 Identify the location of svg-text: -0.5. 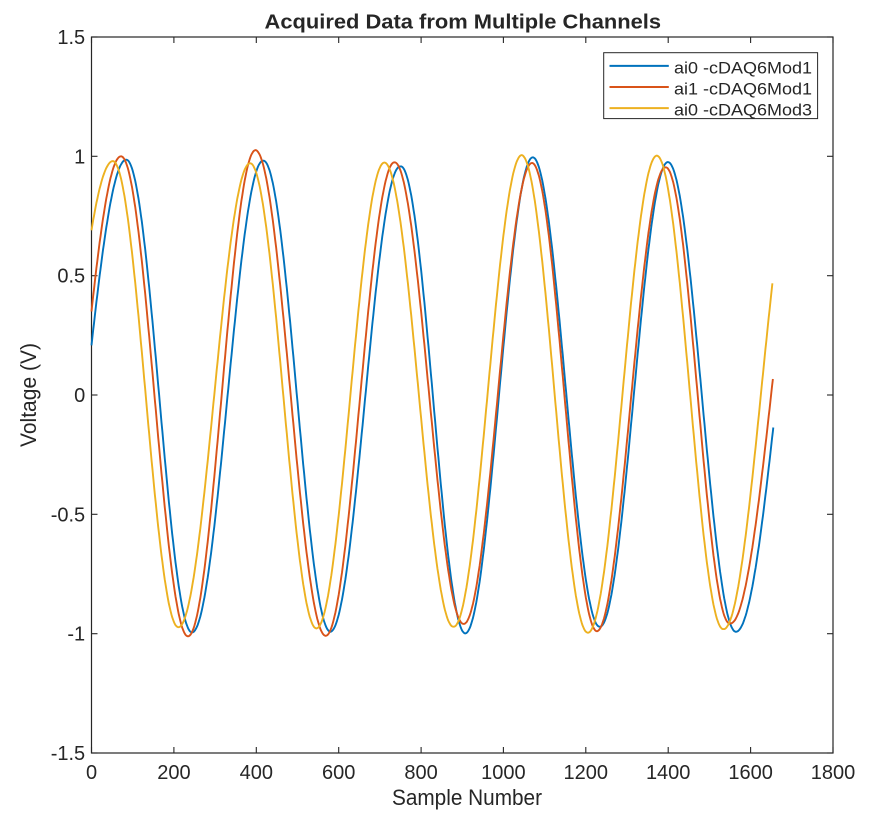
(68, 515).